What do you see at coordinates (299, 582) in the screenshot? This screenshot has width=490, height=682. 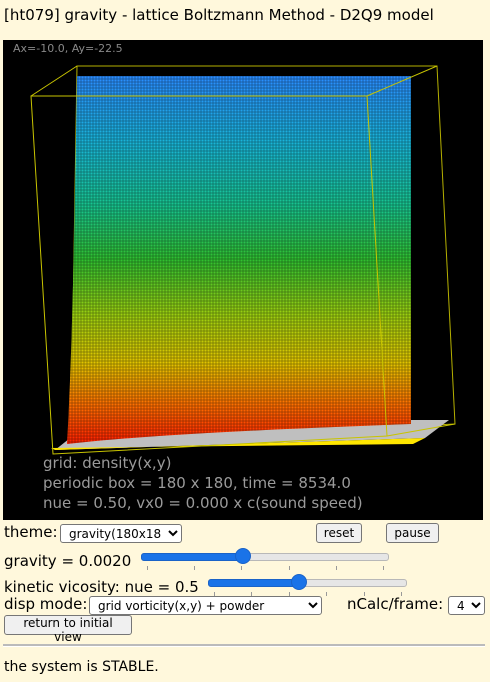 I see `viscosity-slider-thumb` at bounding box center [299, 582].